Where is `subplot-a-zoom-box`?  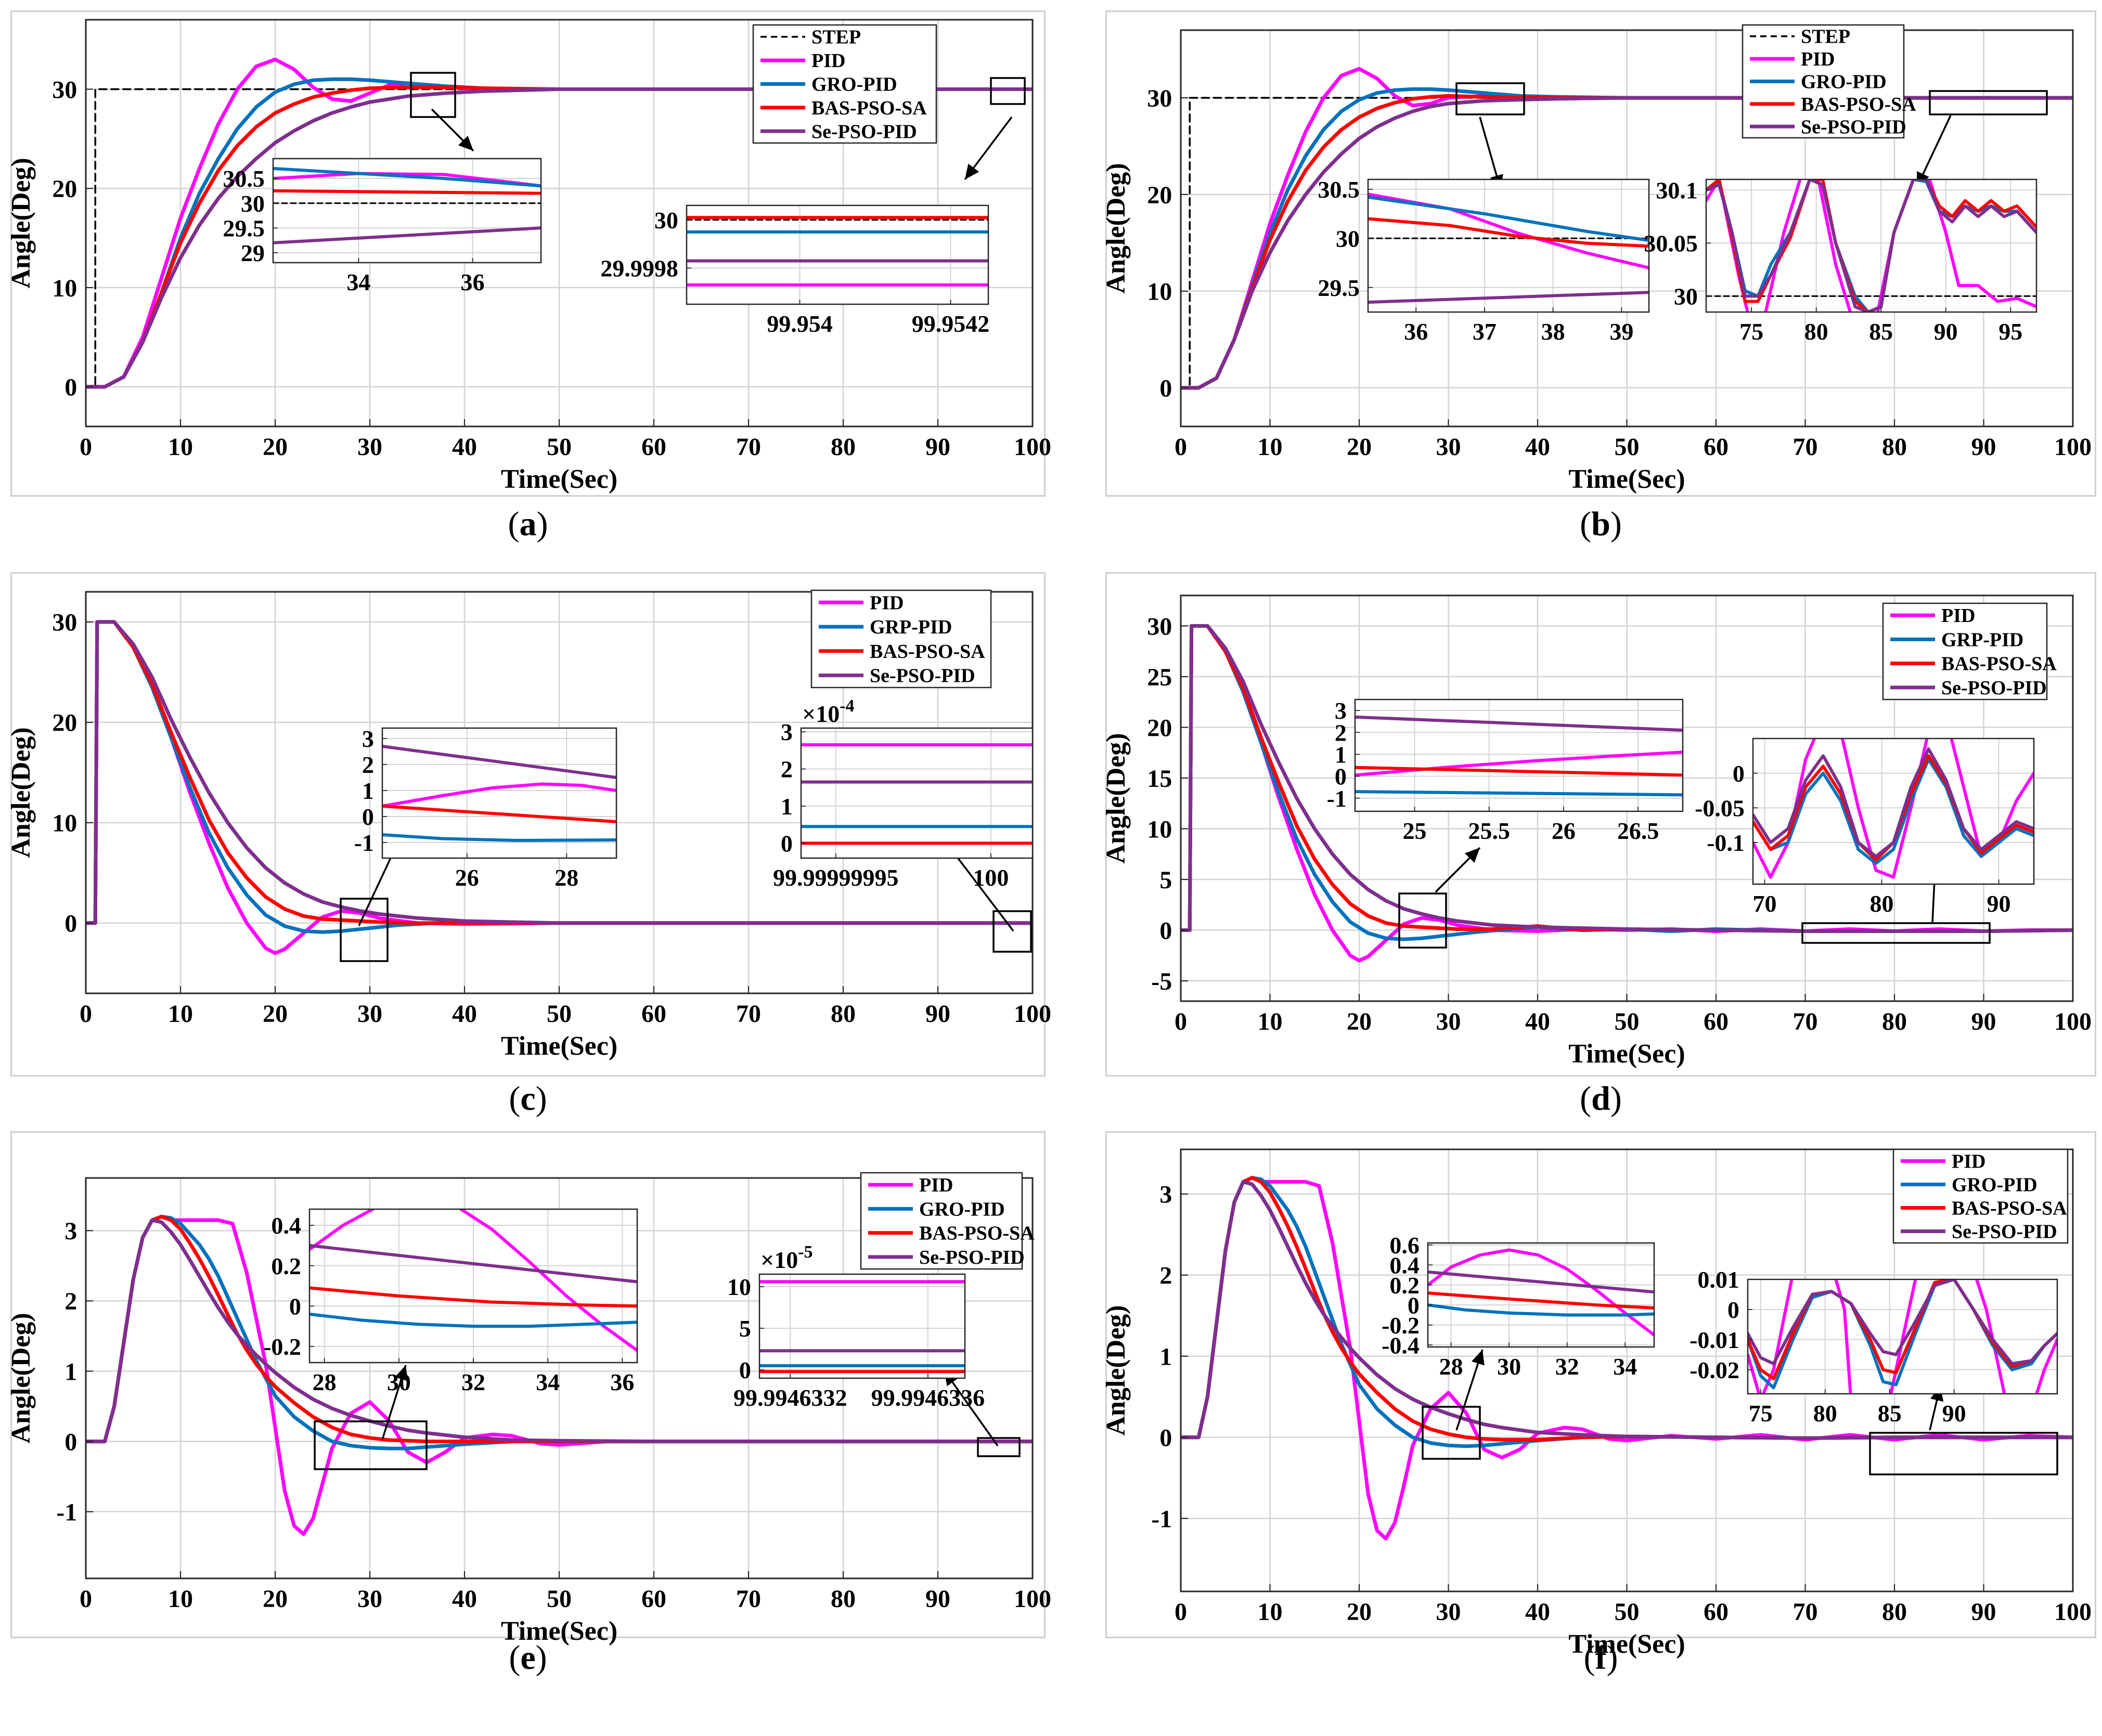
subplot-a-zoom-box is located at coordinates (433, 95).